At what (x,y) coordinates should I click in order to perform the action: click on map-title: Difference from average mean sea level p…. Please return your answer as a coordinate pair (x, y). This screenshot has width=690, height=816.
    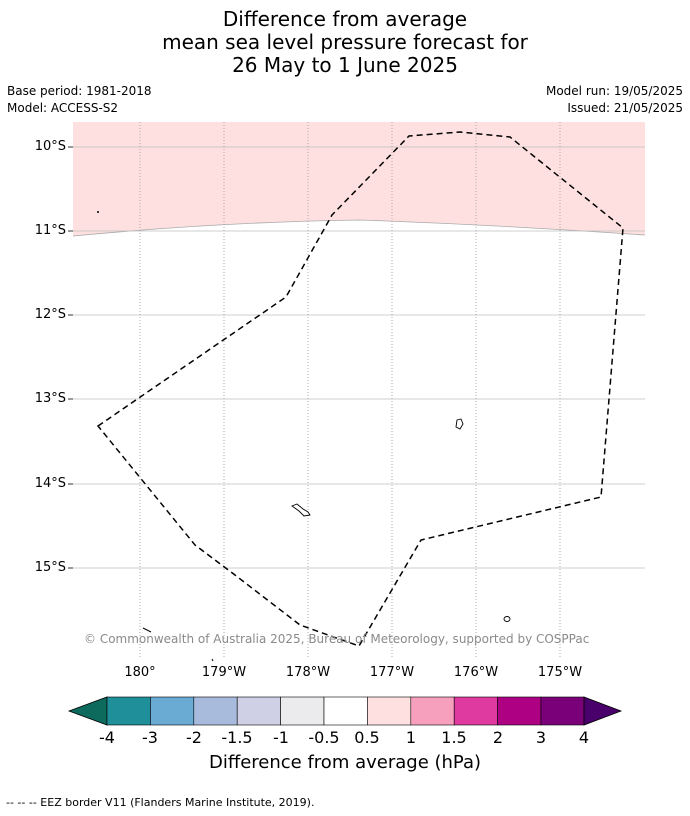
    Looking at the image, I should click on (345, 42).